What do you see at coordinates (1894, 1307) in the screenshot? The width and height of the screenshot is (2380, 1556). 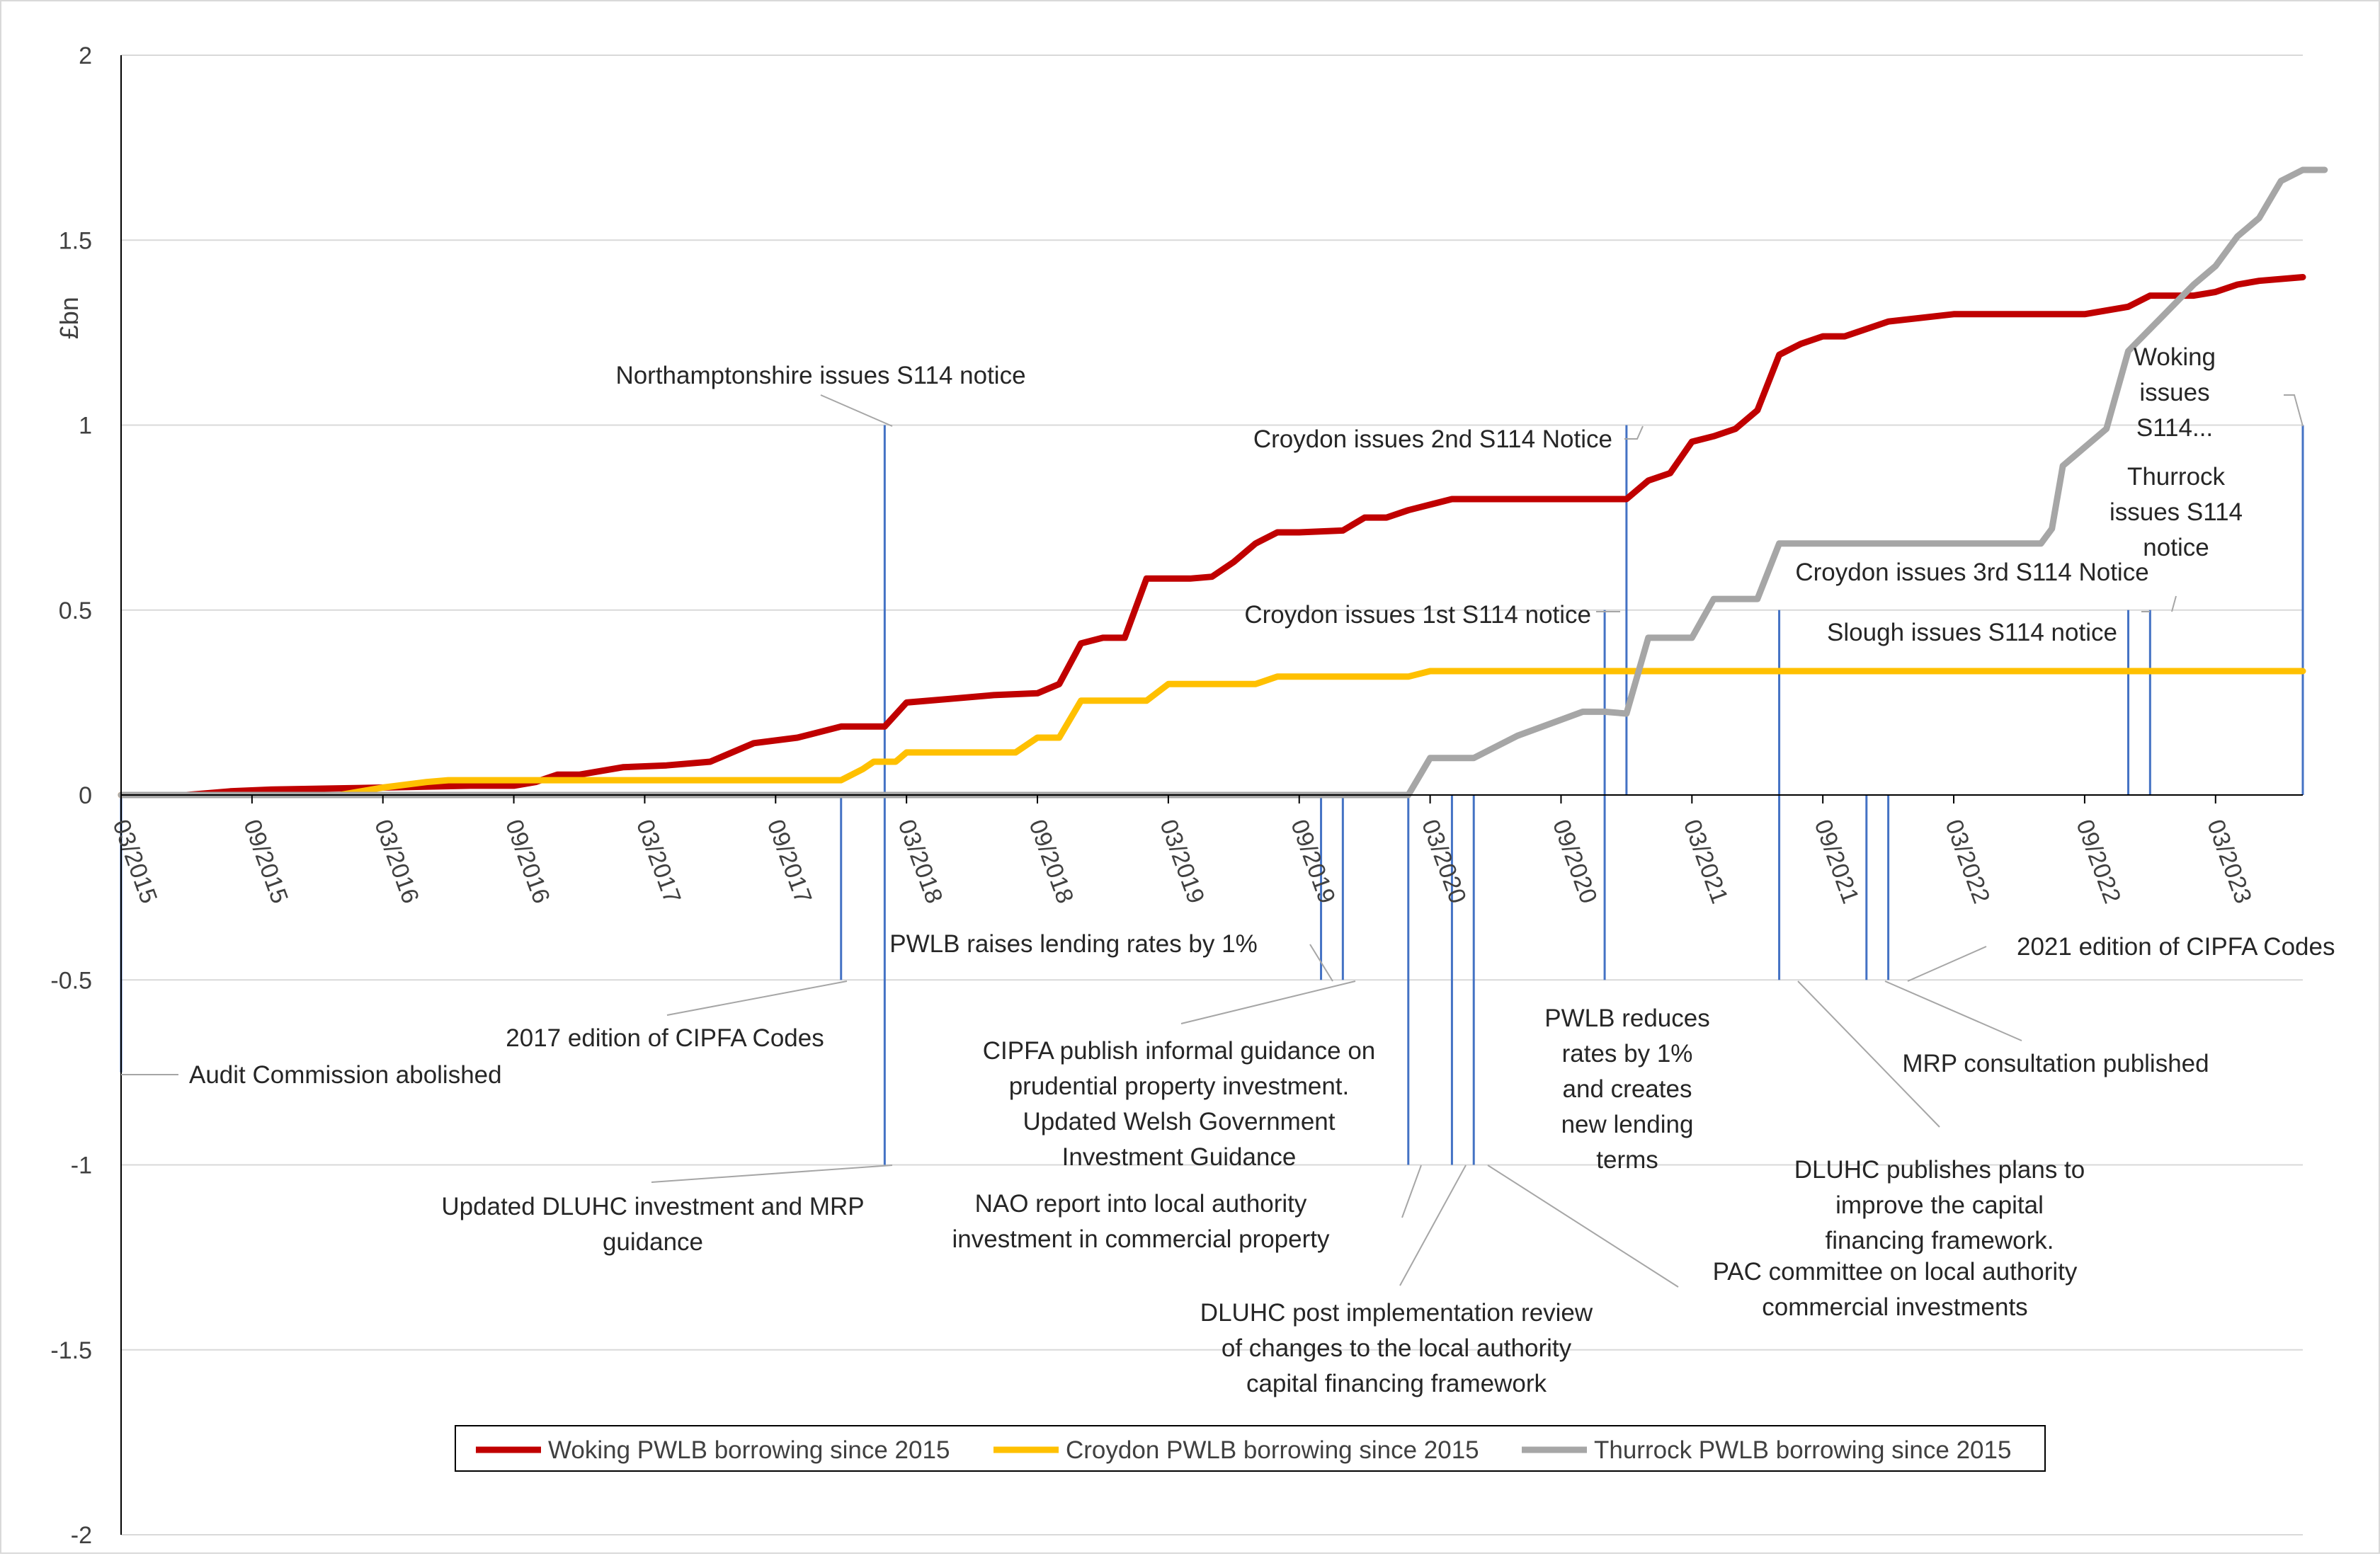 I see `annotation-line: commercial investments` at bounding box center [1894, 1307].